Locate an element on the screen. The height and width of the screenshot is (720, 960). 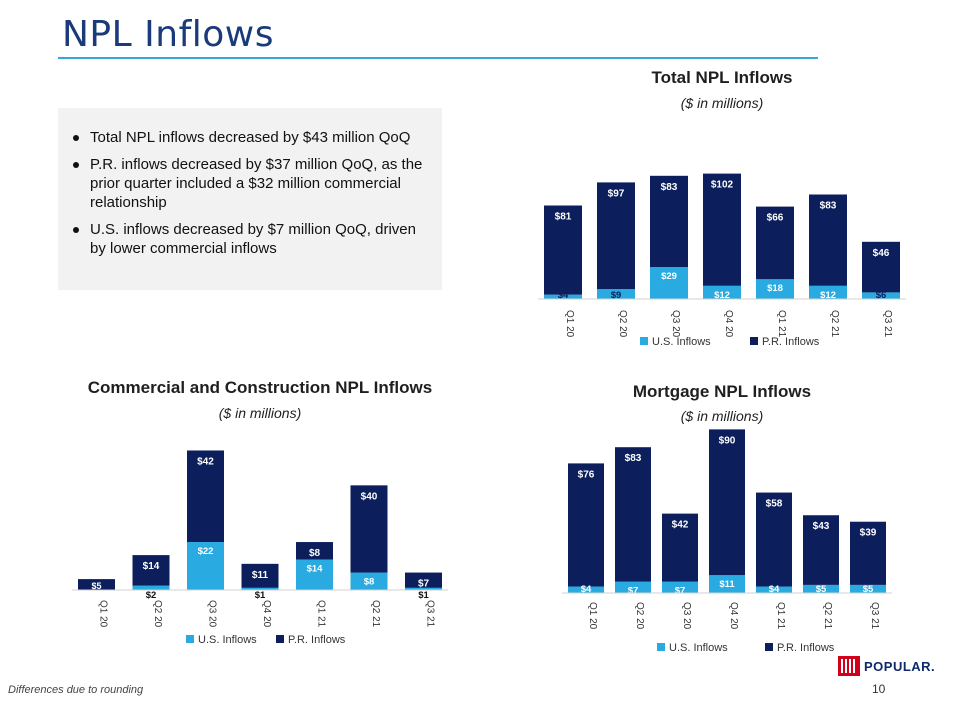
commercial-chart-subtitle: ($ in millions) is located at coordinates (260, 413).